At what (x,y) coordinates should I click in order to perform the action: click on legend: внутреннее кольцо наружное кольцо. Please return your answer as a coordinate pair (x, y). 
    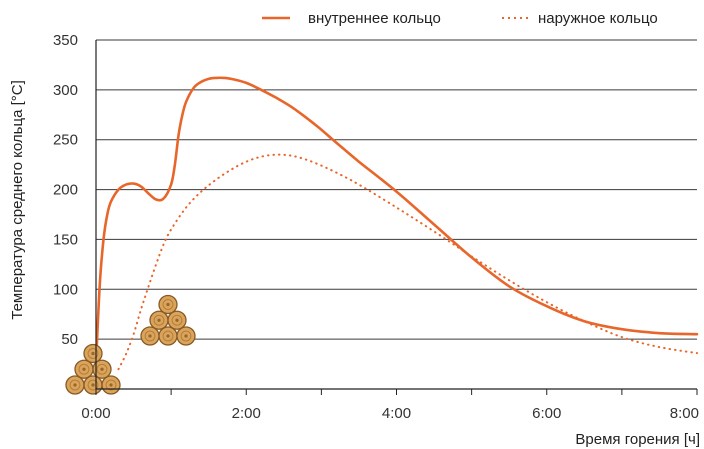
    Looking at the image, I should click on (460, 18).